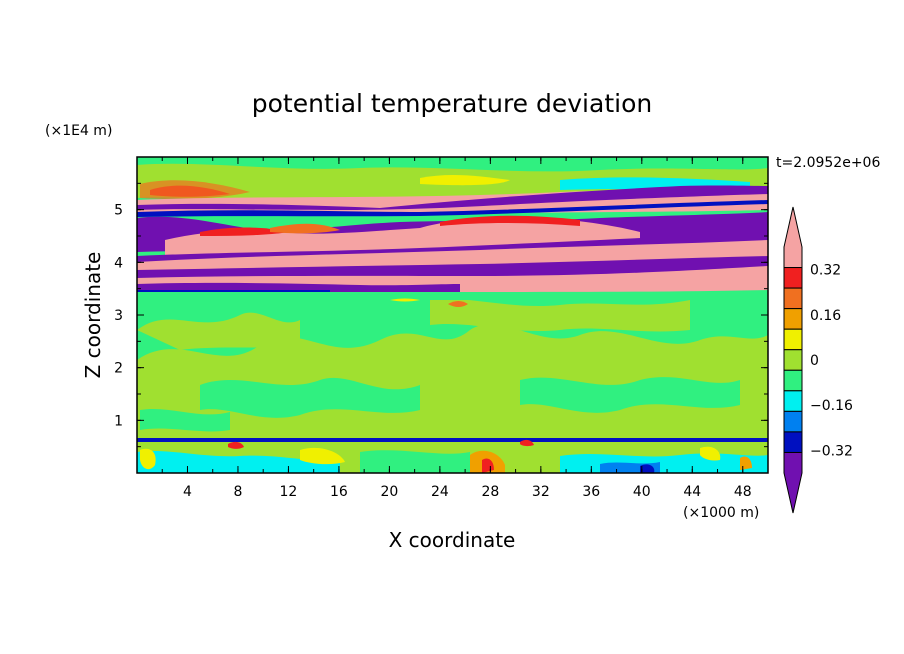 This screenshot has height=654, width=904. I want to click on time-label: t=2.0952e+06, so click(828, 163).